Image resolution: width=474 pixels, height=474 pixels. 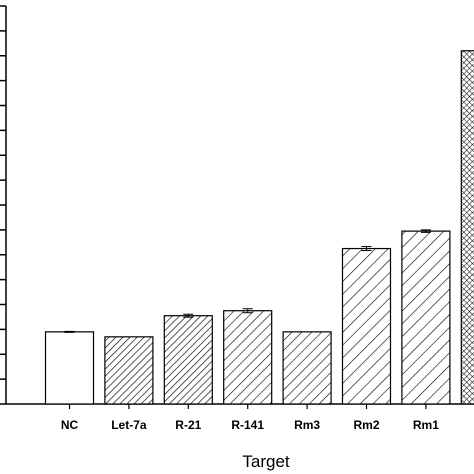 What do you see at coordinates (70, 425) in the screenshot?
I see `x-tick-label: NC` at bounding box center [70, 425].